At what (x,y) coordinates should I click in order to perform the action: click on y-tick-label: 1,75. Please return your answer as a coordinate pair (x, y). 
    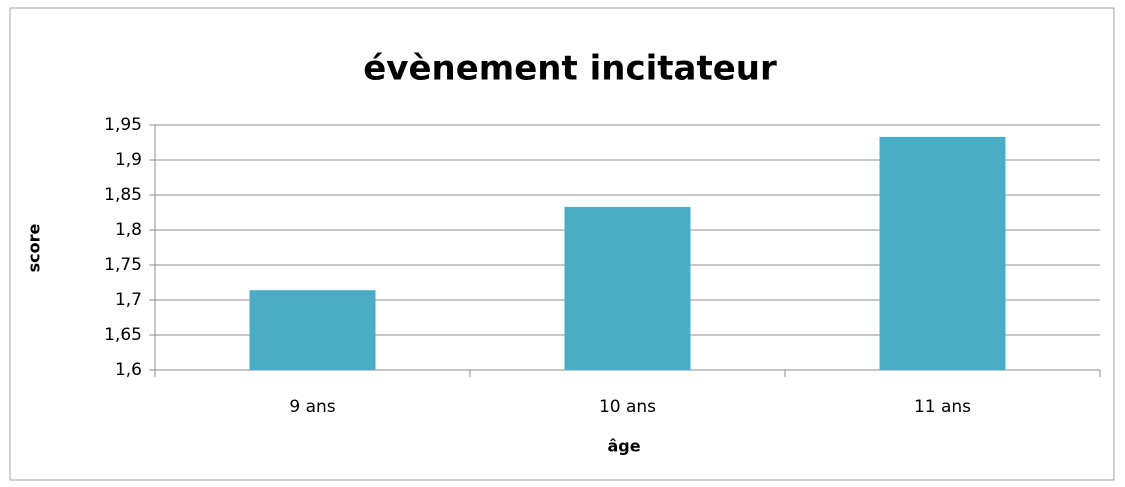
    Looking at the image, I should click on (123, 265).